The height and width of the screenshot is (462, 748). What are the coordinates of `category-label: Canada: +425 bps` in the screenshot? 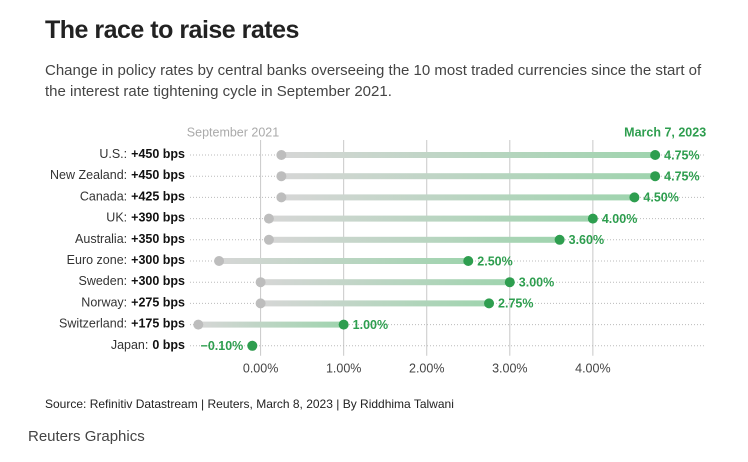 It's located at (132, 197).